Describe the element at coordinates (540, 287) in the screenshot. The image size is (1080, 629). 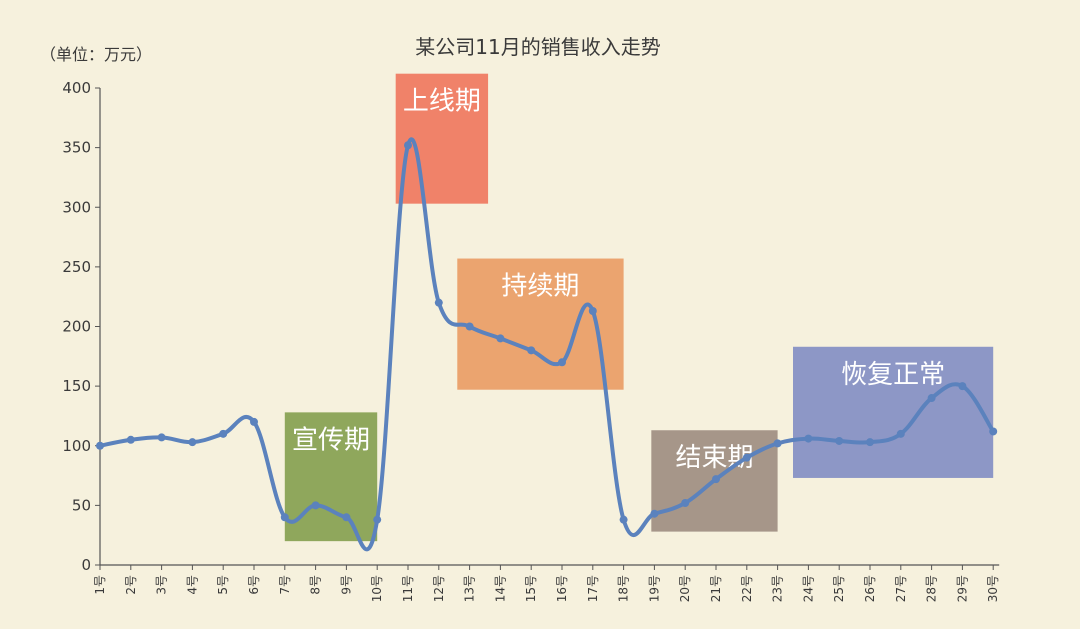
I see `phase-label-2: 持续期` at that location.